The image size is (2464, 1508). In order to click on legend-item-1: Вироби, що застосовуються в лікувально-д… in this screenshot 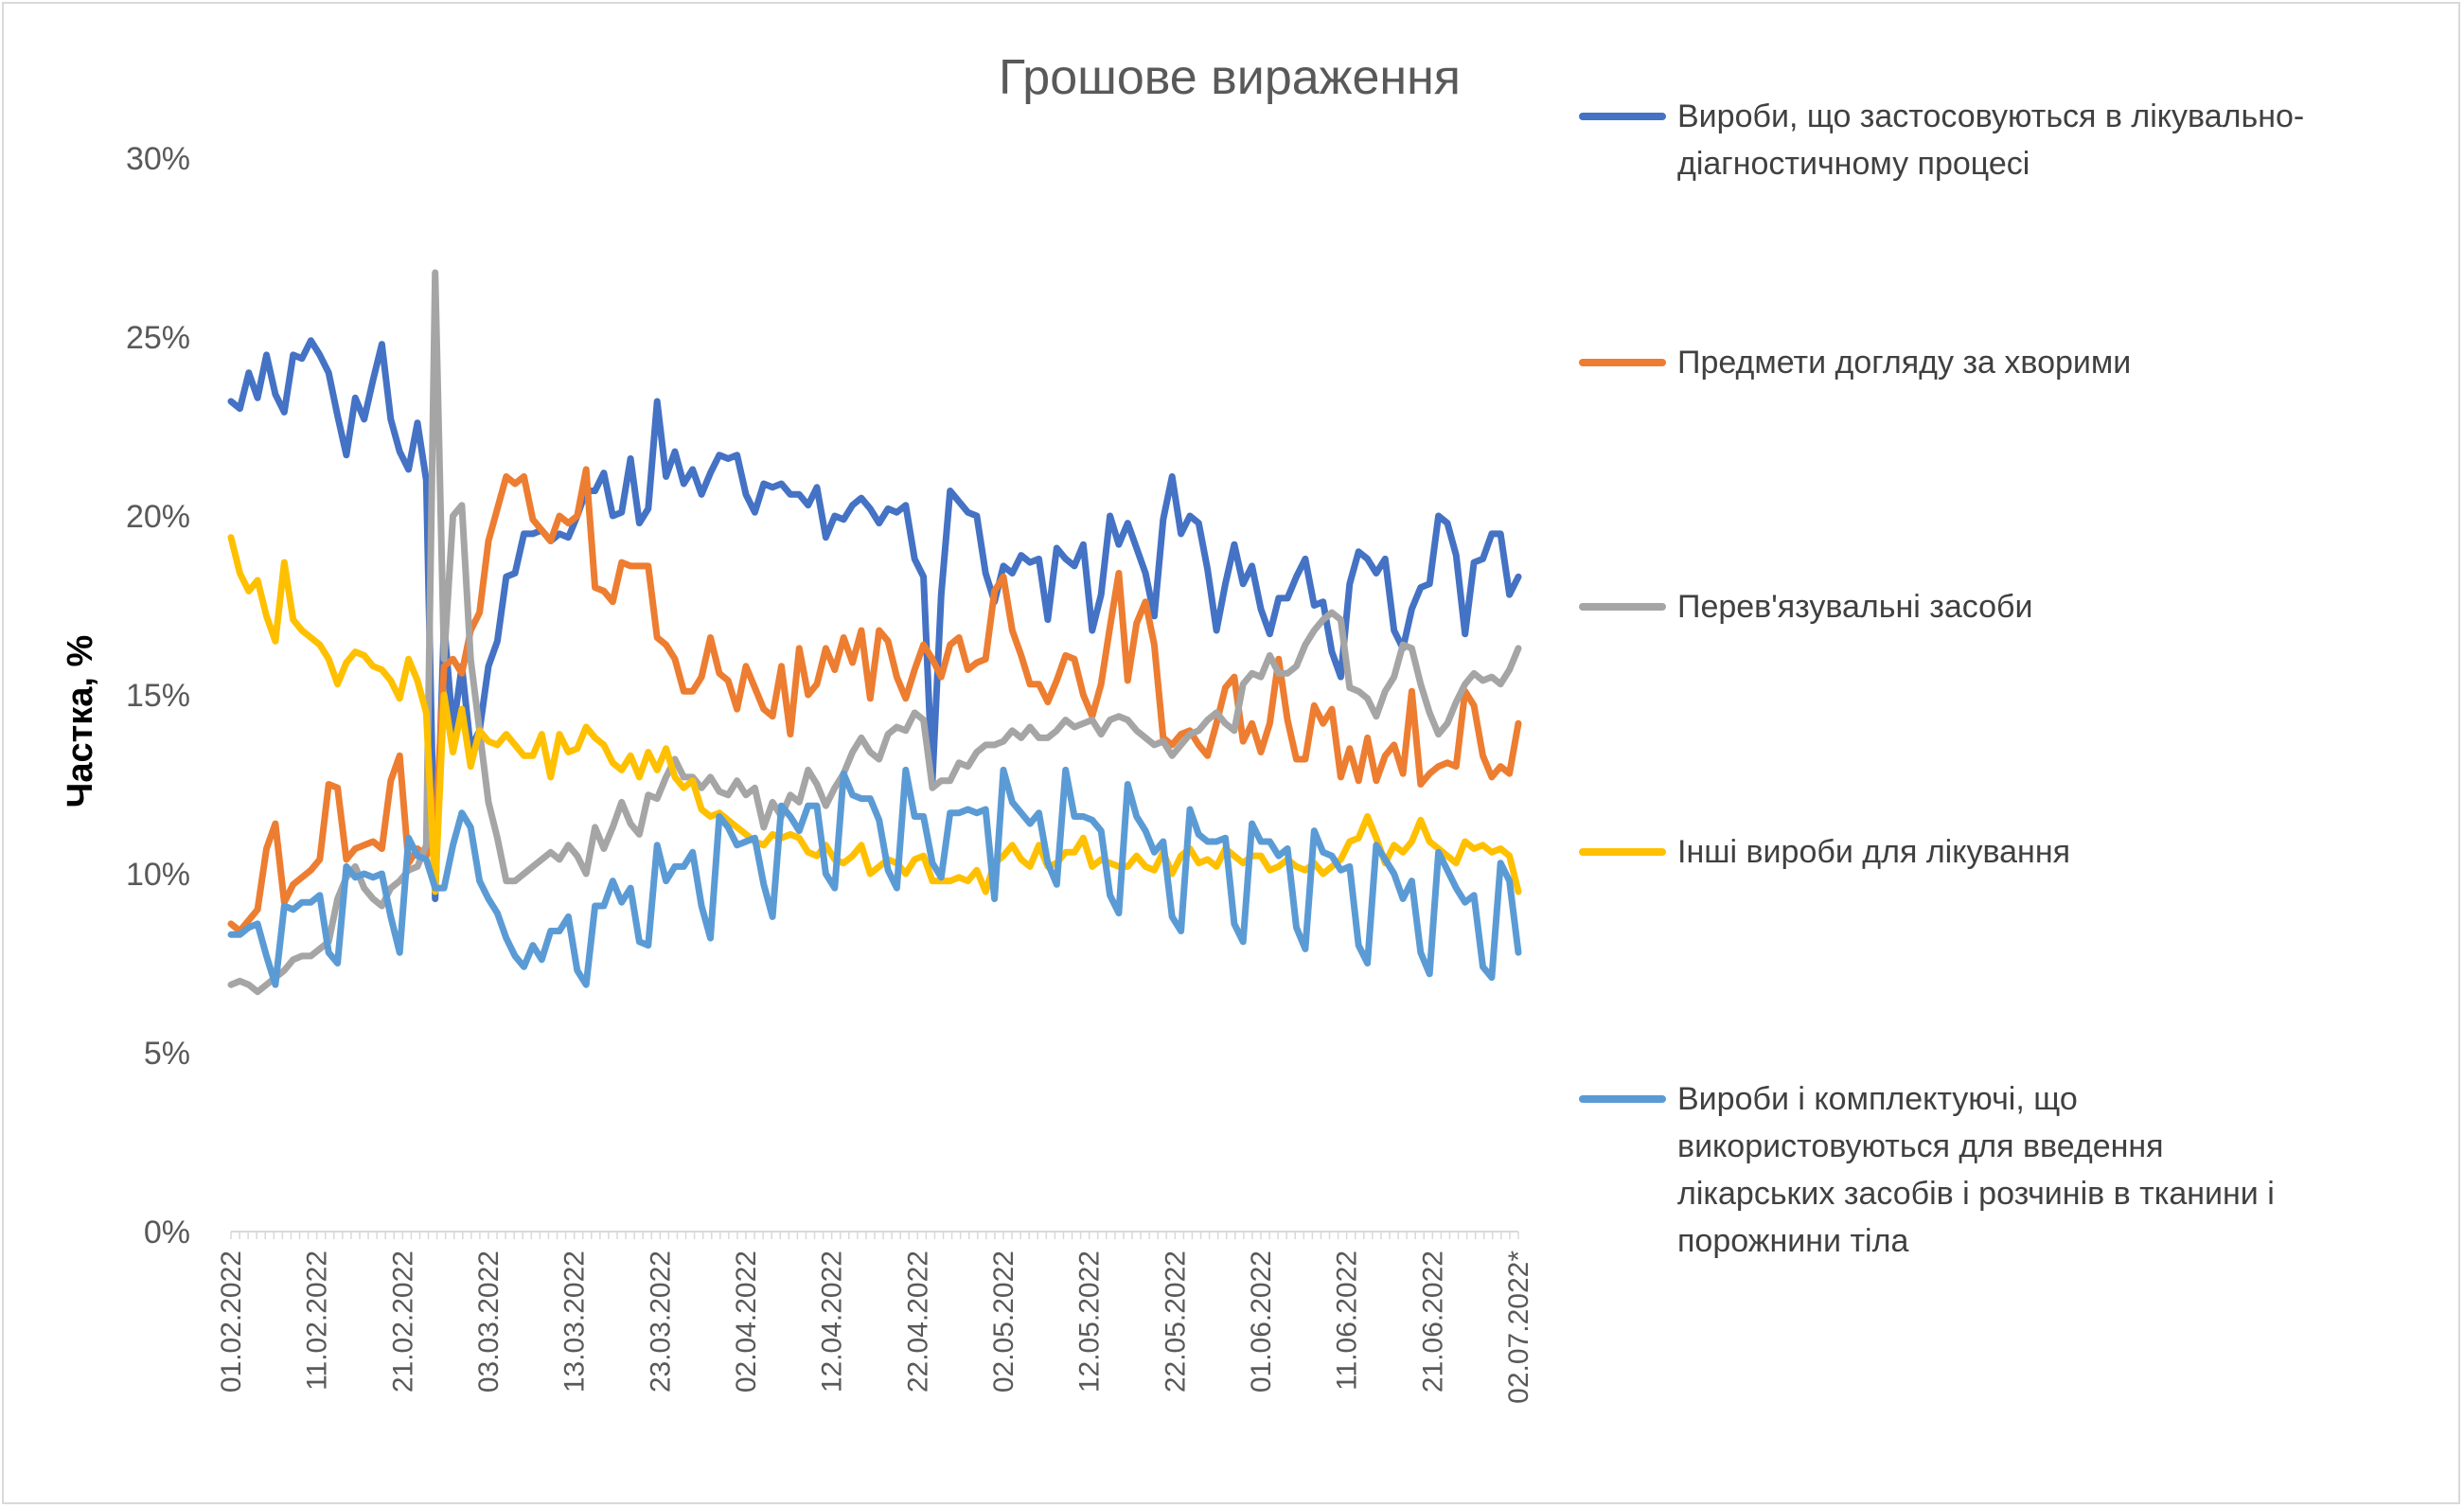, I will do `click(1941, 140)`.